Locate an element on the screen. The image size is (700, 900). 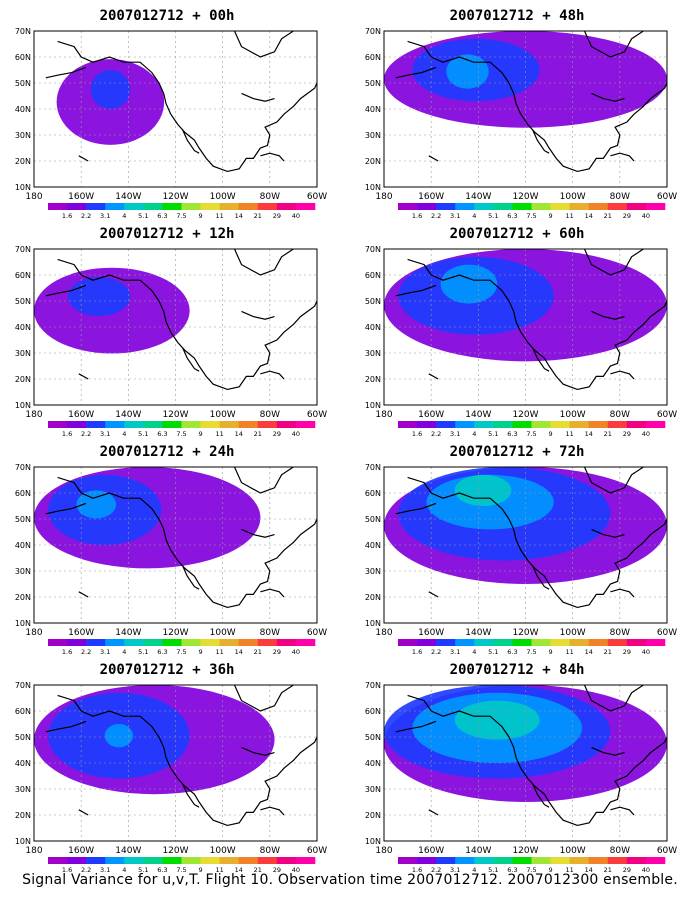
colorbar-label: 2.2 is located at coordinates (436, 216).